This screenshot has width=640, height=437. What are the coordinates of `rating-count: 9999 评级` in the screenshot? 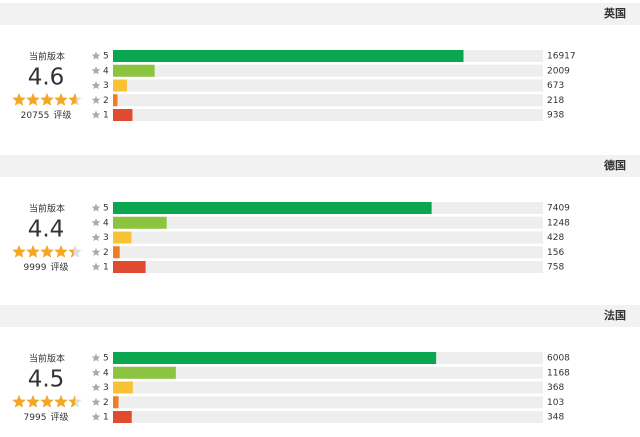 It's located at (46, 267).